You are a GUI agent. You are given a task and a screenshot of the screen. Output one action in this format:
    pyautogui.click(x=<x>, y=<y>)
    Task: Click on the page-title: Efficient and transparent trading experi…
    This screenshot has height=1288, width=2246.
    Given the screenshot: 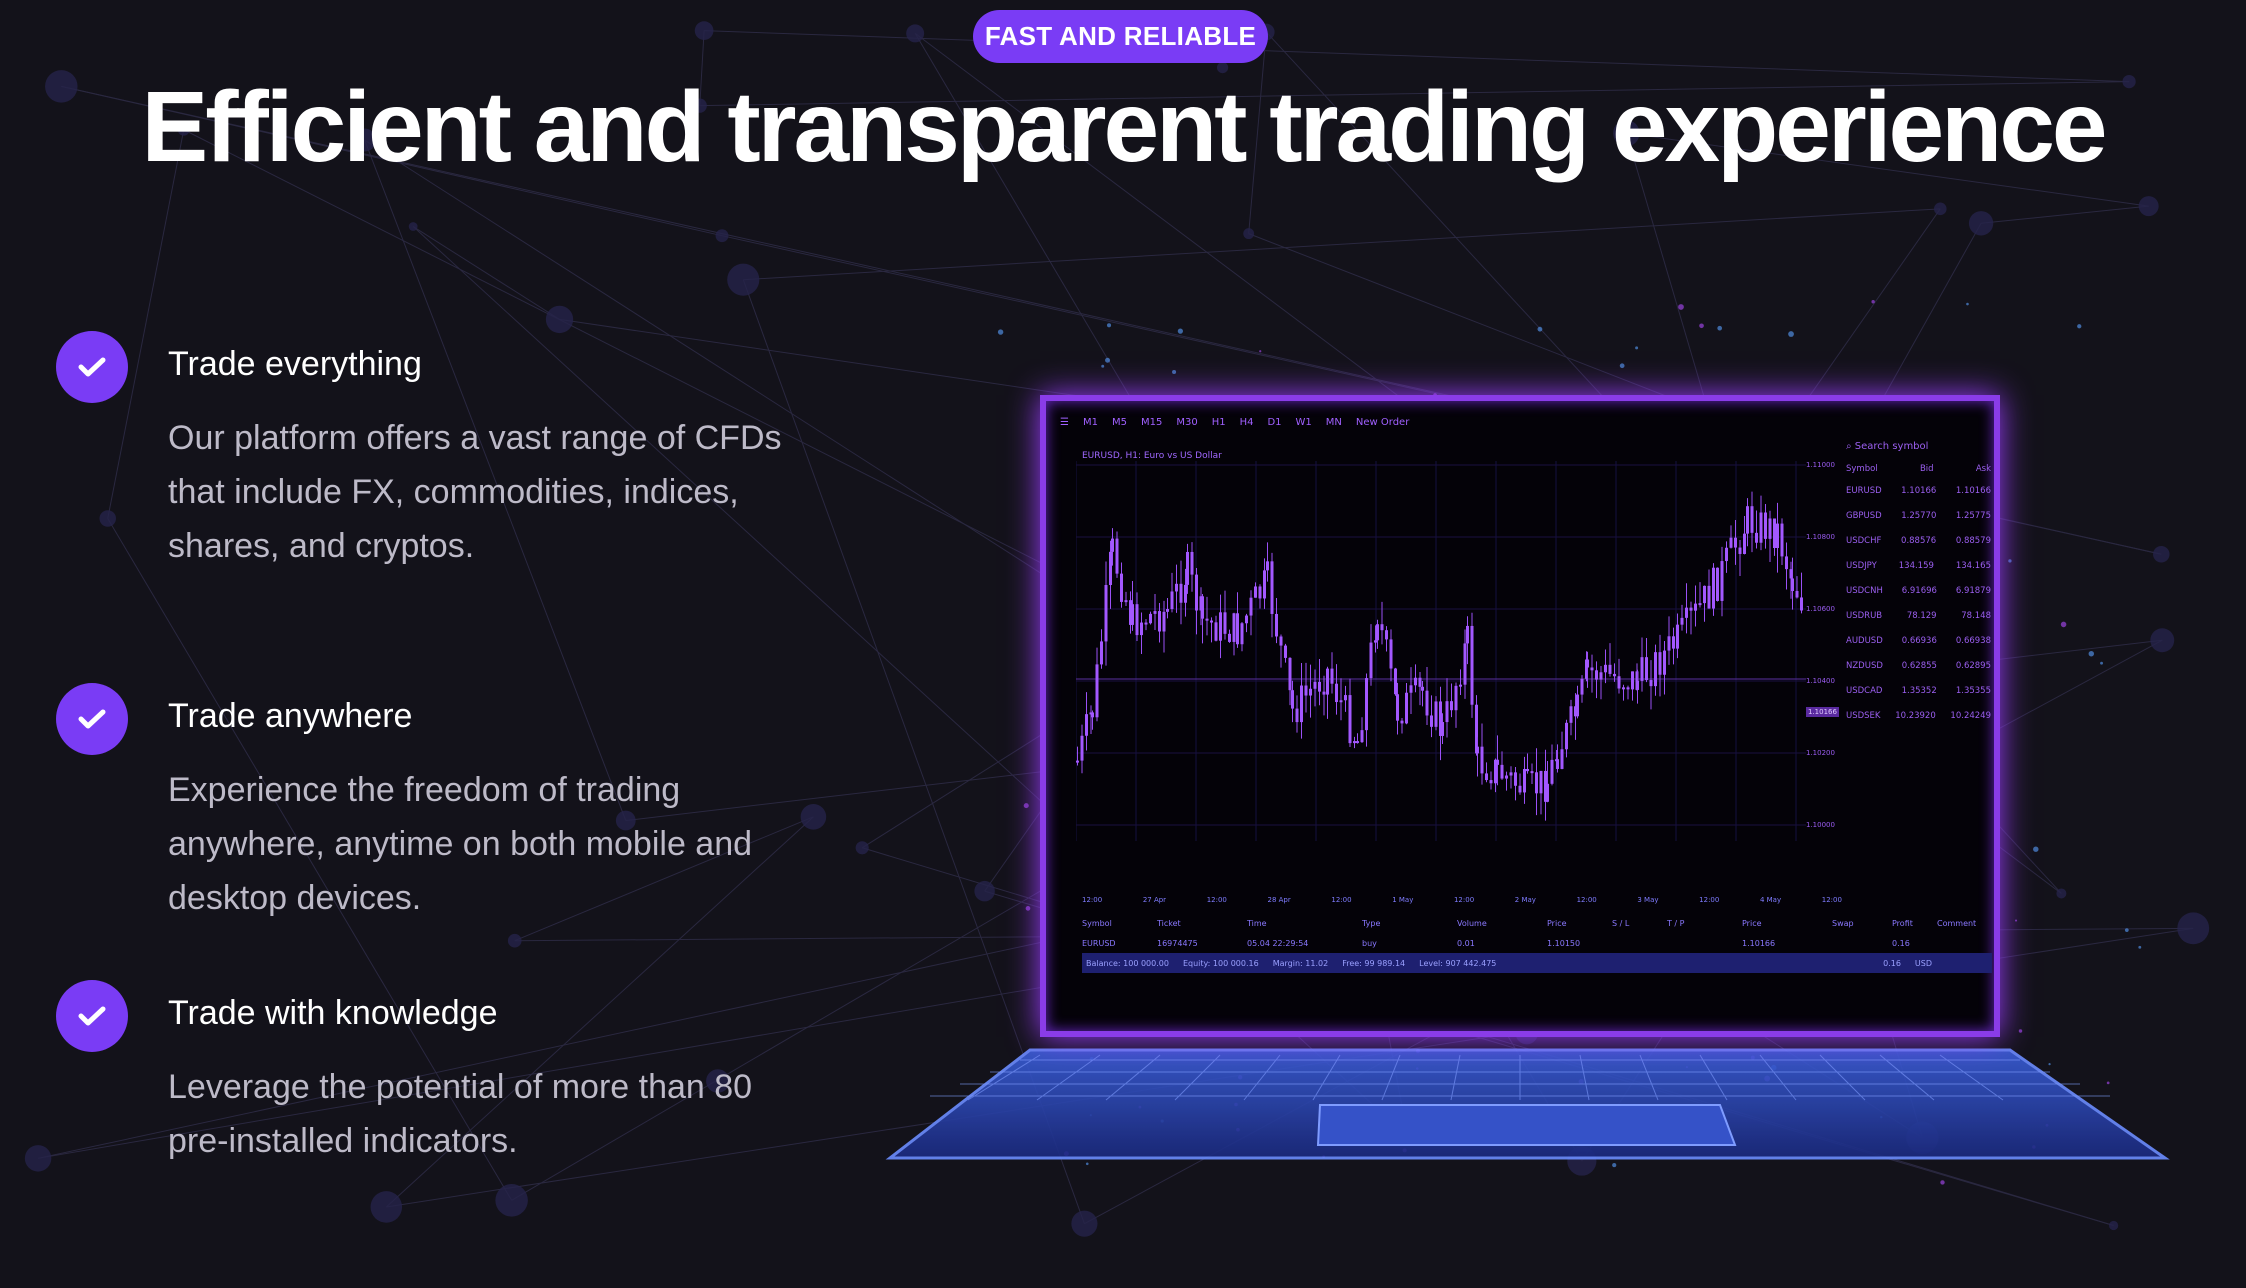 What is the action you would take?
    pyautogui.click(x=1123, y=127)
    